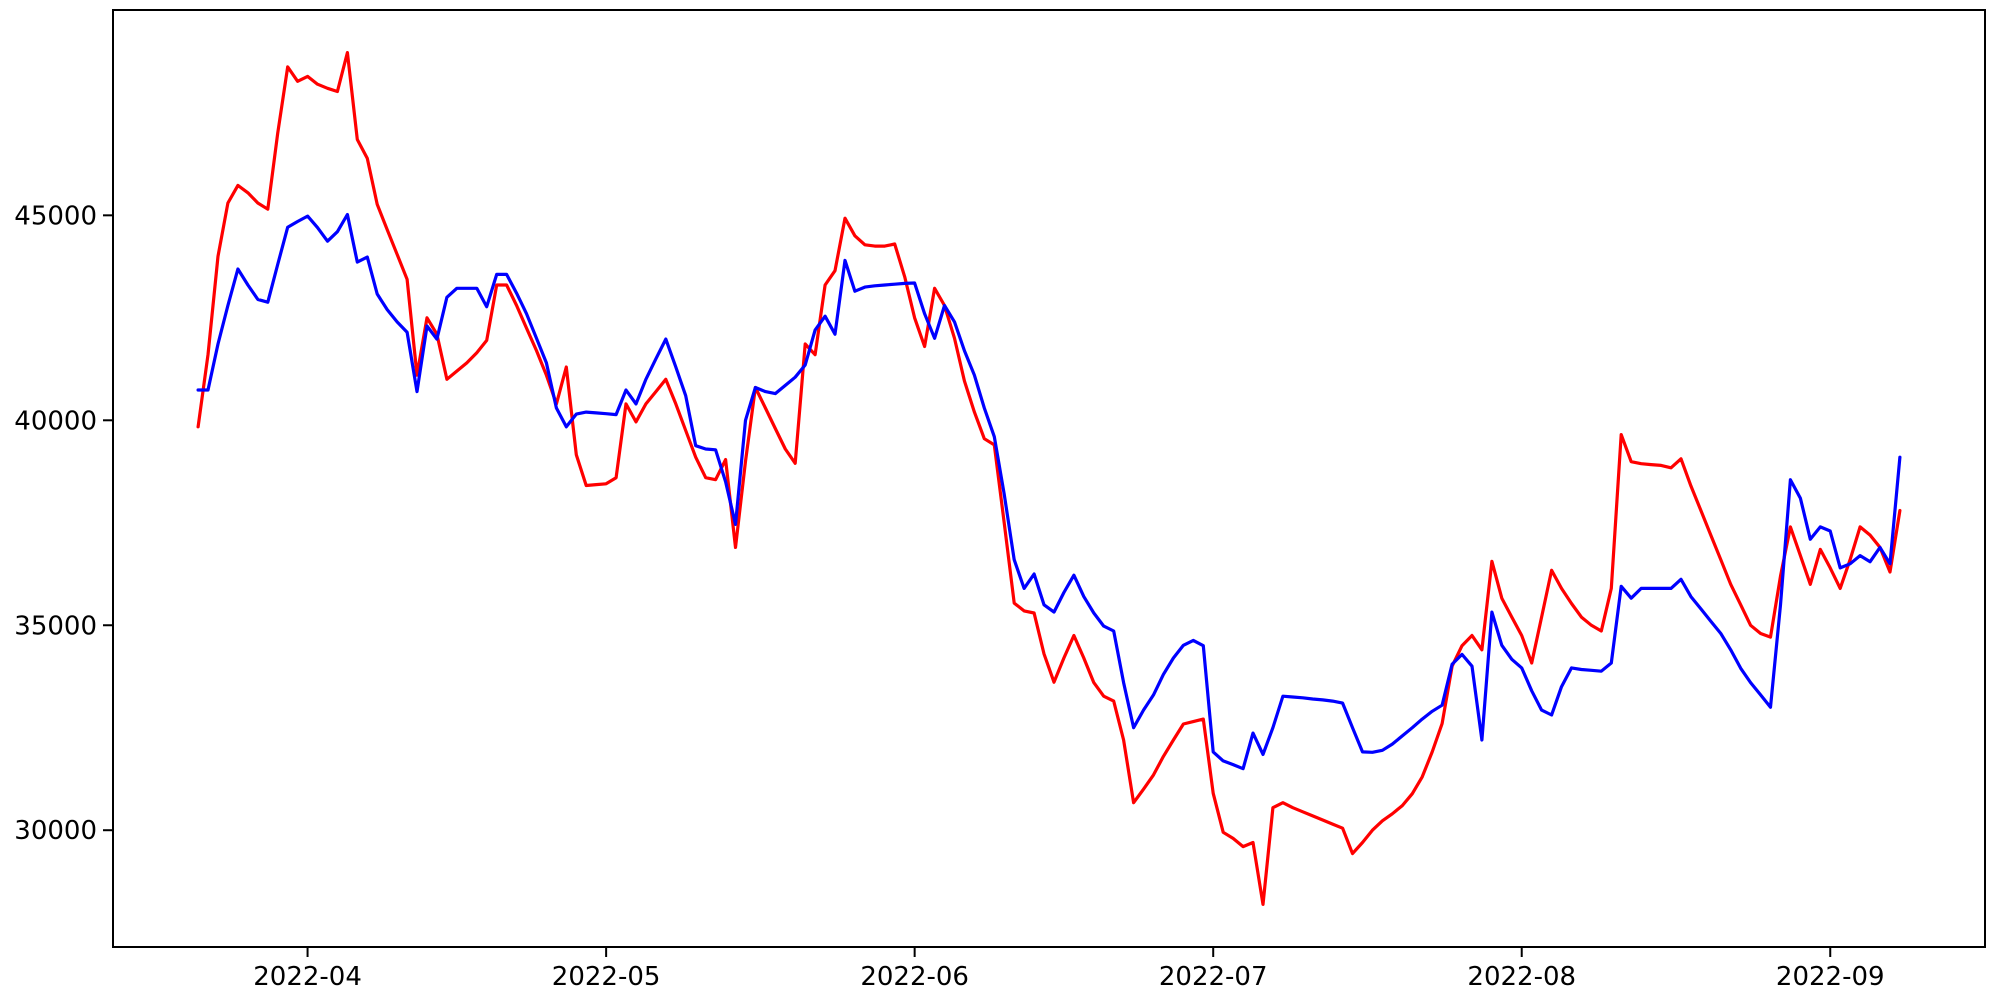 The height and width of the screenshot is (1000, 2000). I want to click on x-tick-label: 2022-08, so click(1521, 977).